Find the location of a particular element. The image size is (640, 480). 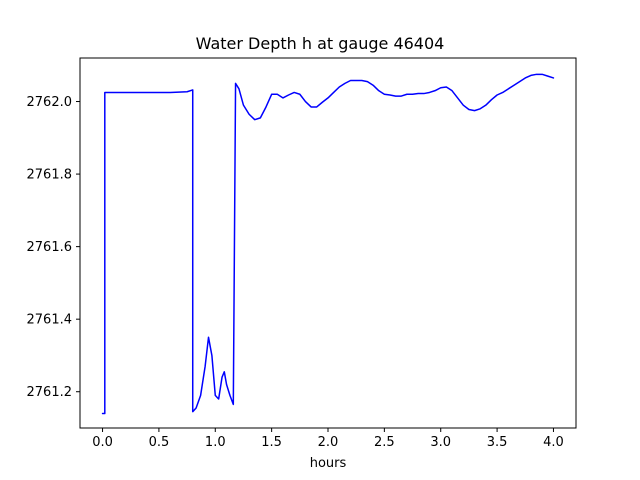

y-axis: 2761.2 2761.4 2761.6 2761.8 2762.0 is located at coordinates (53, 247).